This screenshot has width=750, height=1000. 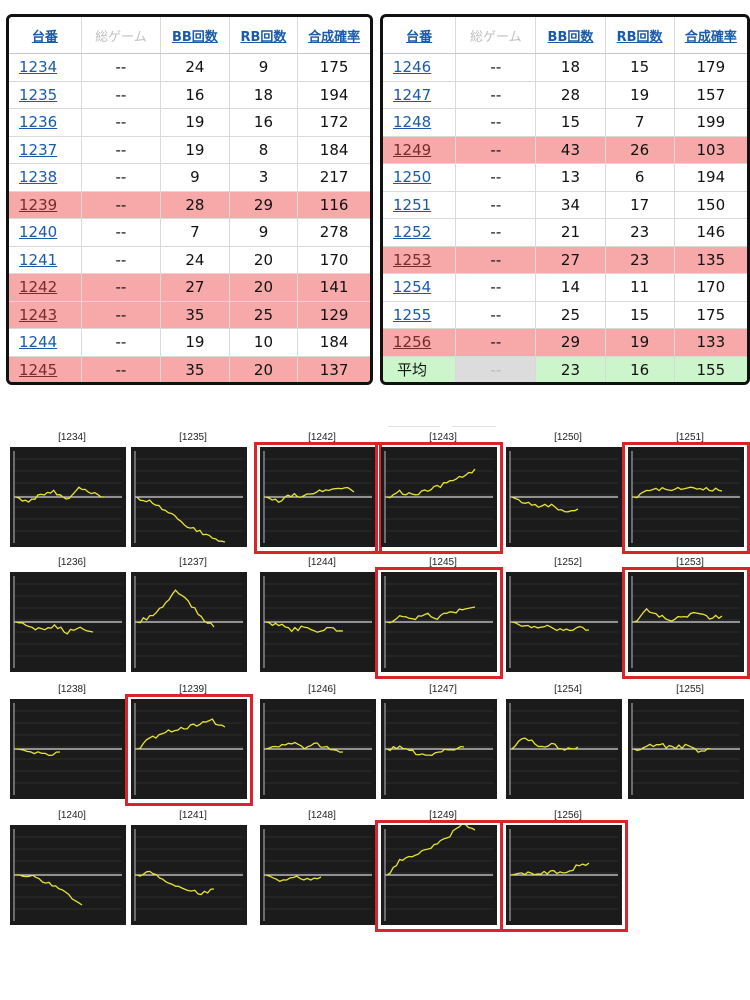 I want to click on machine-number-link: 1251, so click(x=412, y=204).